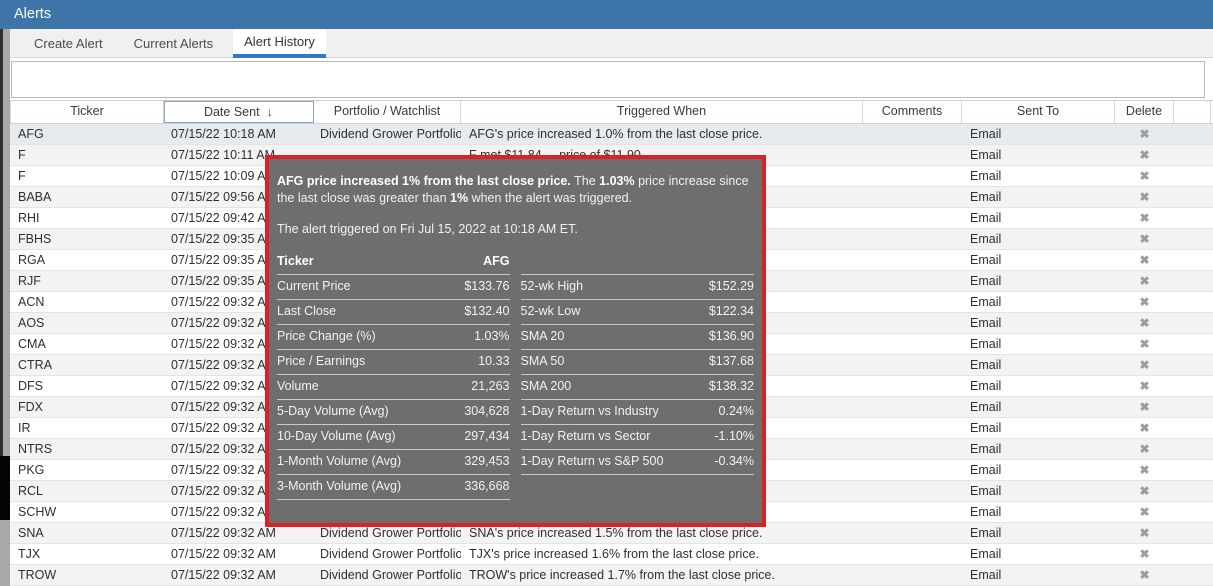 This screenshot has width=1213, height=586. What do you see at coordinates (731, 336) in the screenshot?
I see `stat-value: $136.90` at bounding box center [731, 336].